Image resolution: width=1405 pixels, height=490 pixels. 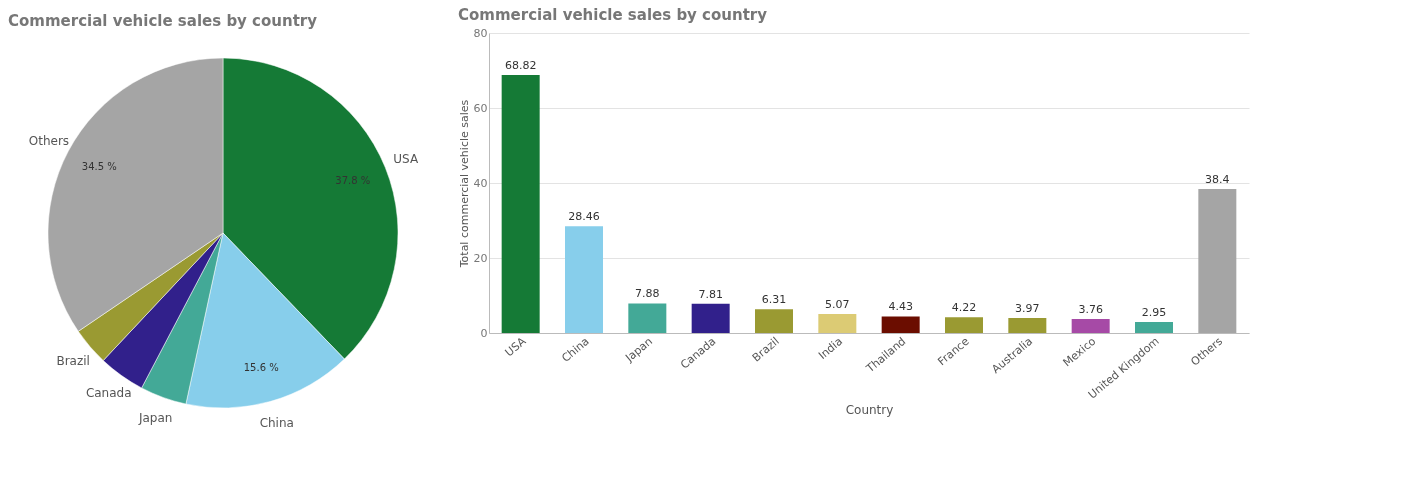 I want to click on data-label: 4.43, so click(x=900, y=307).